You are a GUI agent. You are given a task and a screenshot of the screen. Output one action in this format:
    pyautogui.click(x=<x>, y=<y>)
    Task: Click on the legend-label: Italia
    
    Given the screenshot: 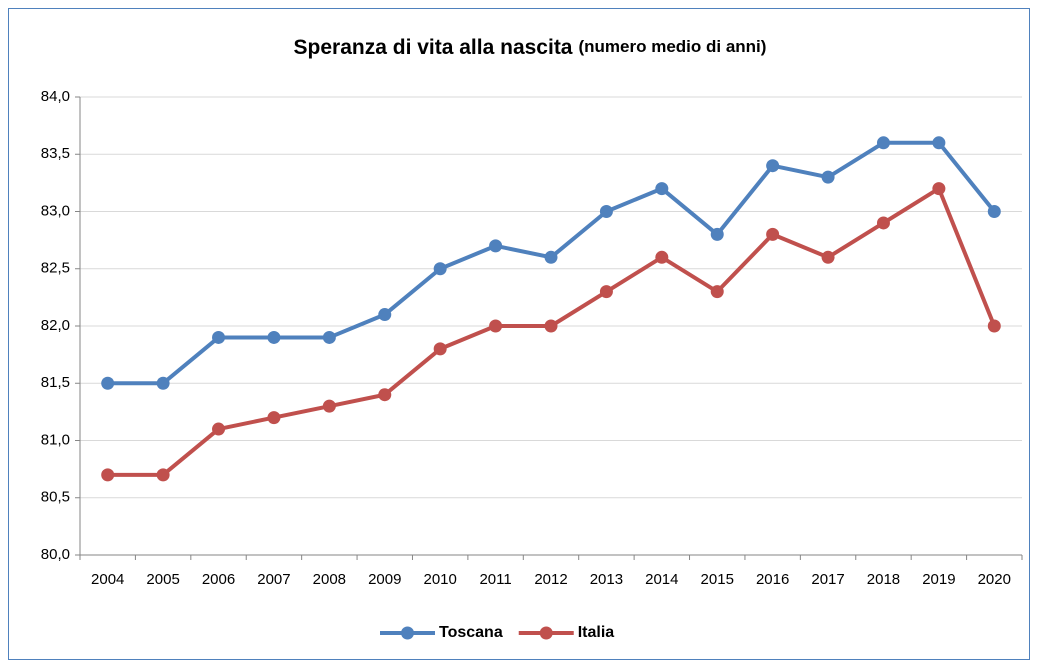 What is the action you would take?
    pyautogui.click(x=596, y=632)
    